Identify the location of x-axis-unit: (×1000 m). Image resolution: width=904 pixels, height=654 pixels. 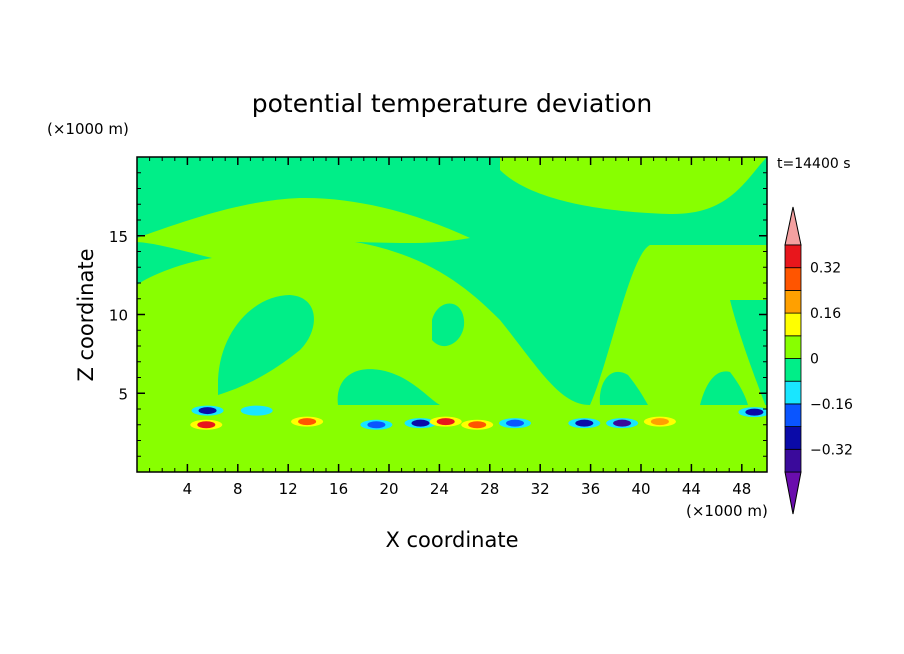
(727, 511).